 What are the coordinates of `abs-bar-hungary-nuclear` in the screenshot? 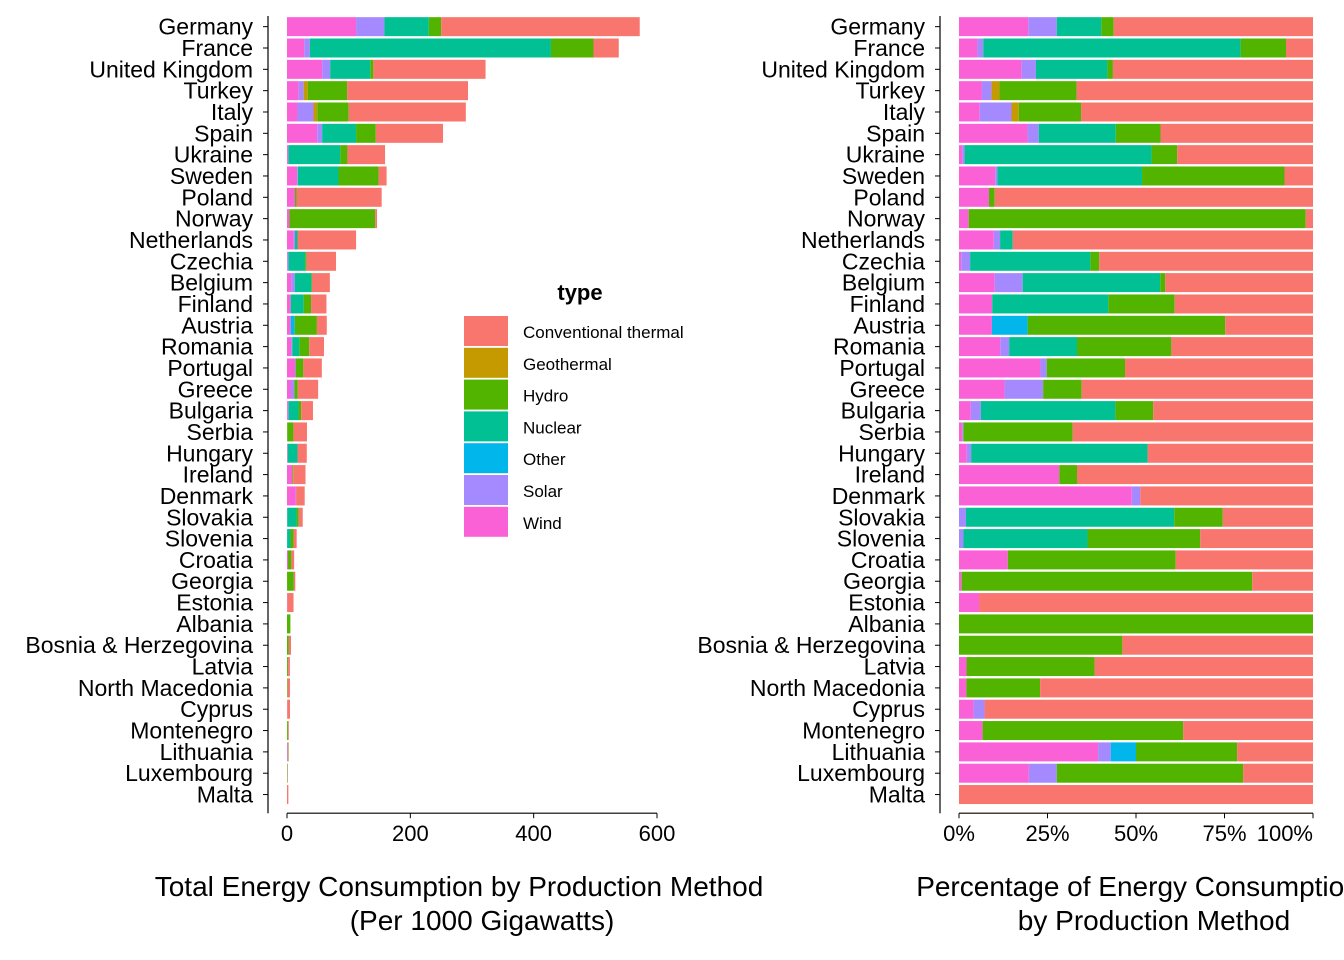 It's located at (292, 453).